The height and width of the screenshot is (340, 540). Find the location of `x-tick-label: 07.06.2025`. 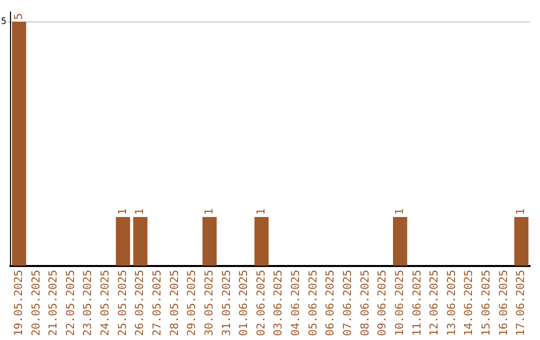

x-tick-label: 07.06.2025 is located at coordinates (347, 303).